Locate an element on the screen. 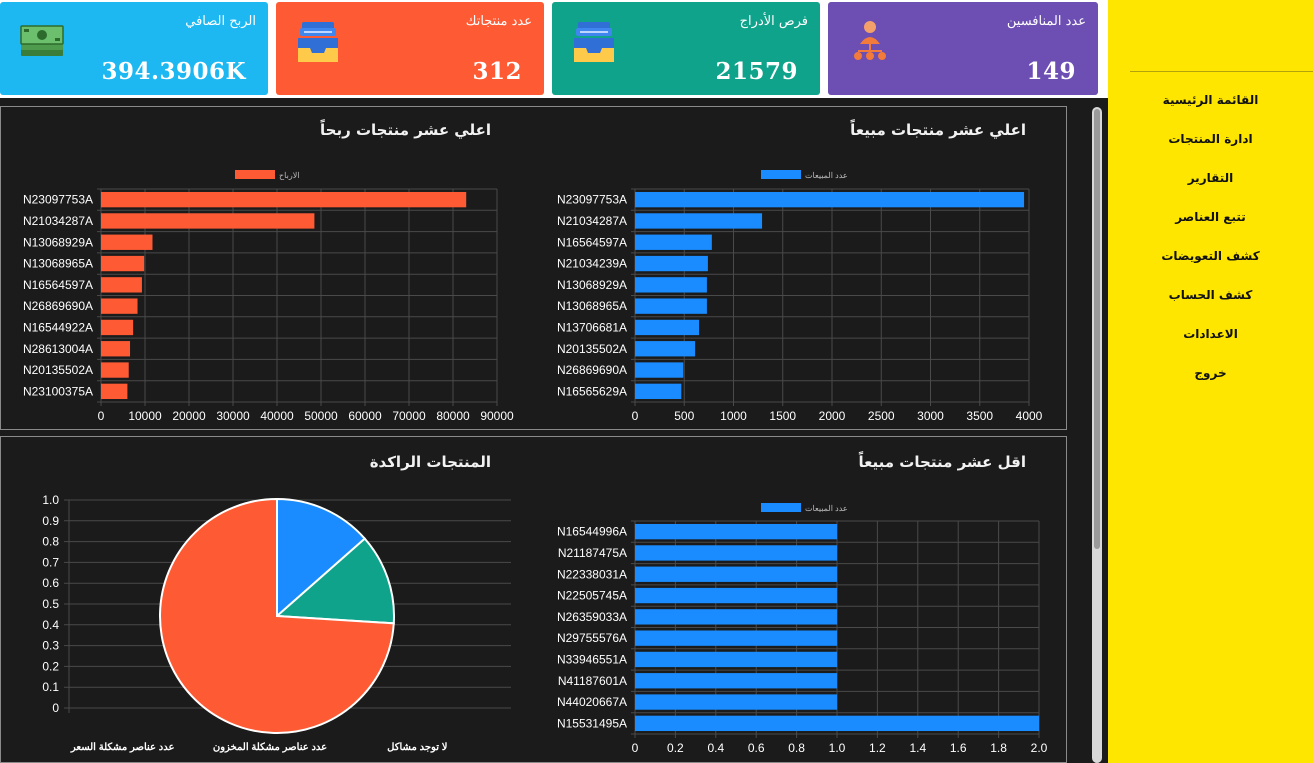 This screenshot has height=763, width=1313. x-tick-label: 0.2 is located at coordinates (675, 748).